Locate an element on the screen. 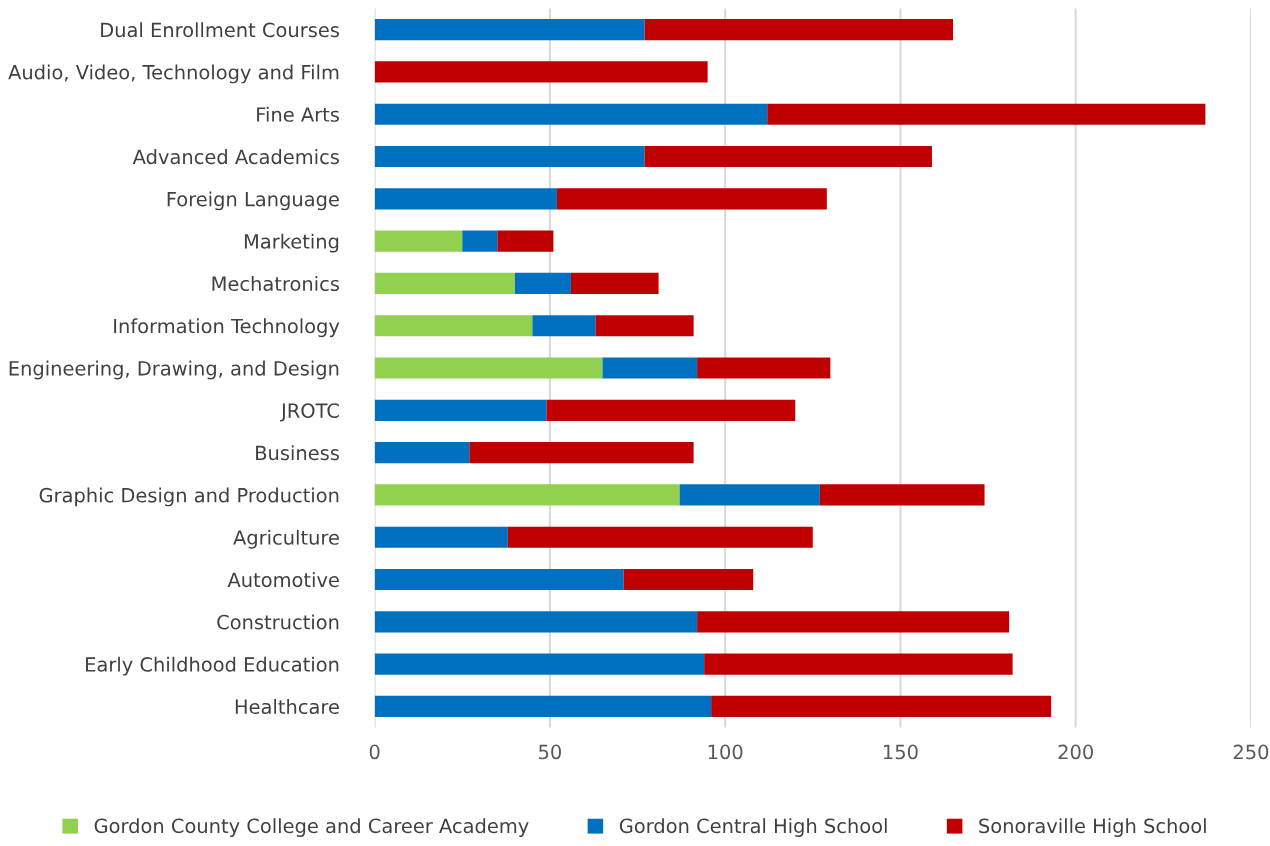 This screenshot has height=846, width=1270. y-tick-label: Mechatronics is located at coordinates (275, 284).